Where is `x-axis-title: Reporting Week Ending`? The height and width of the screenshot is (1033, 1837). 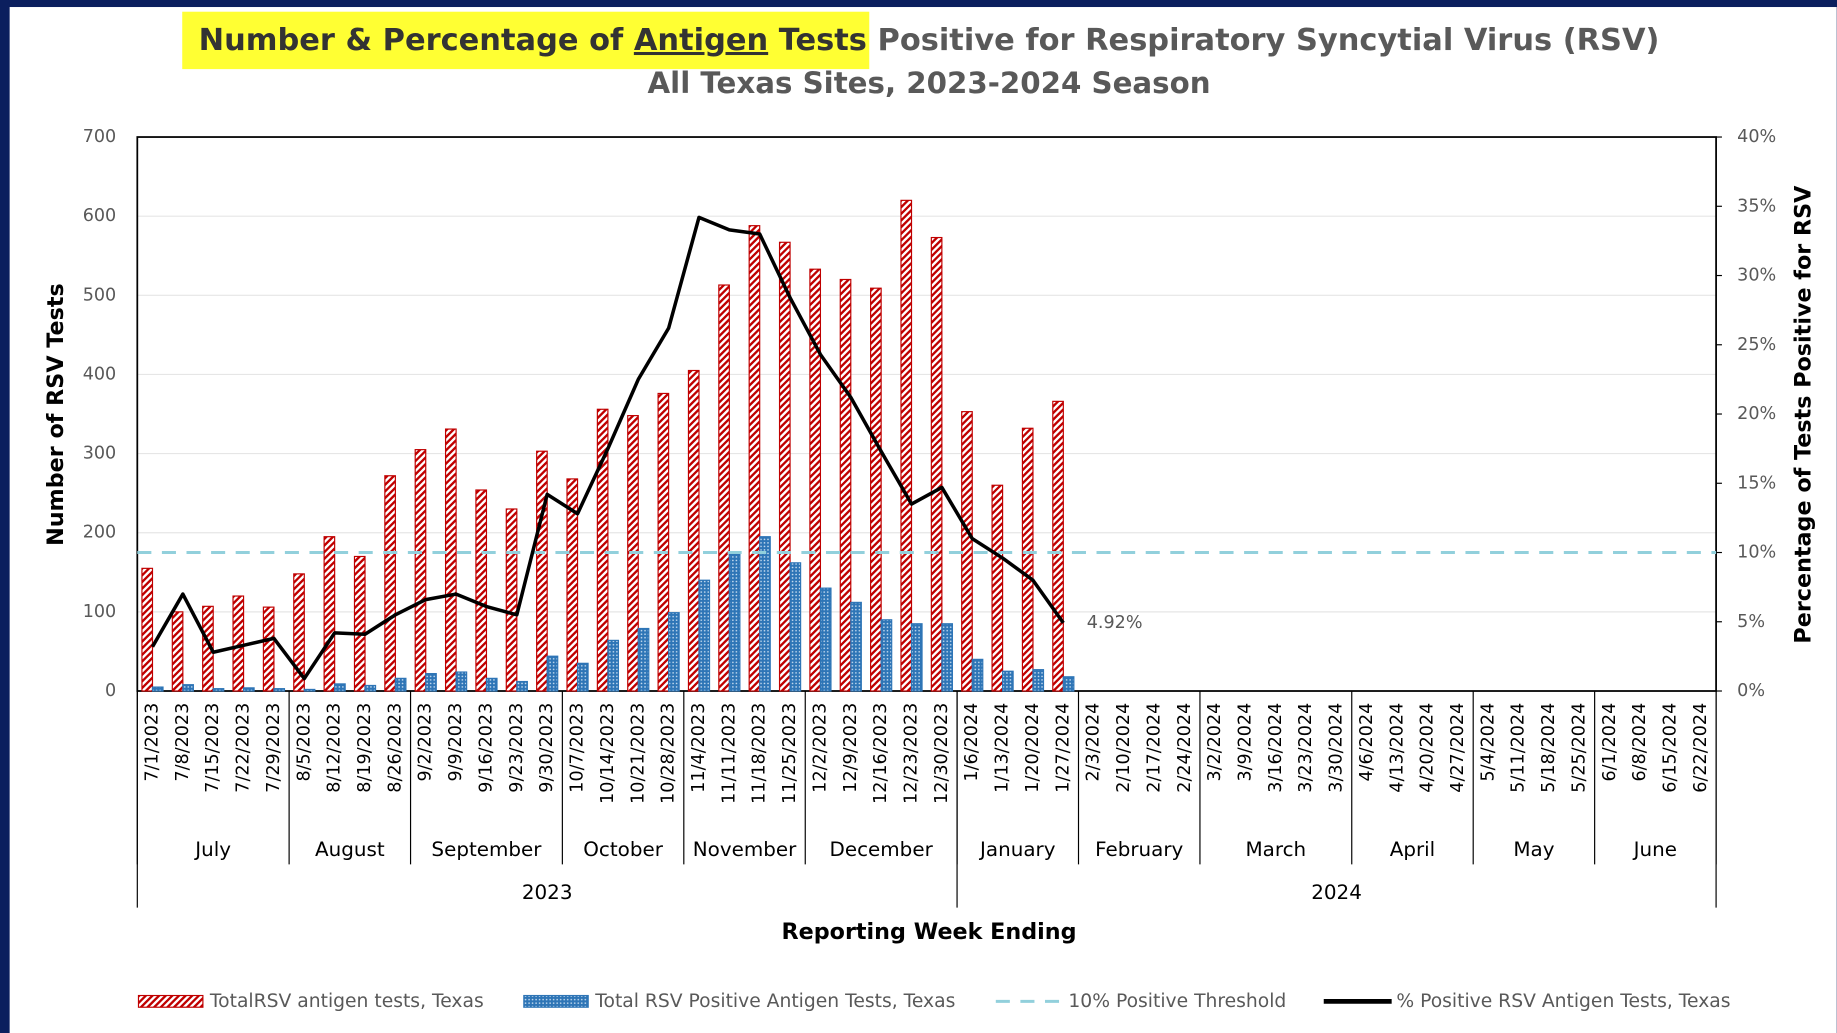 x-axis-title: Reporting Week Ending is located at coordinates (929, 932).